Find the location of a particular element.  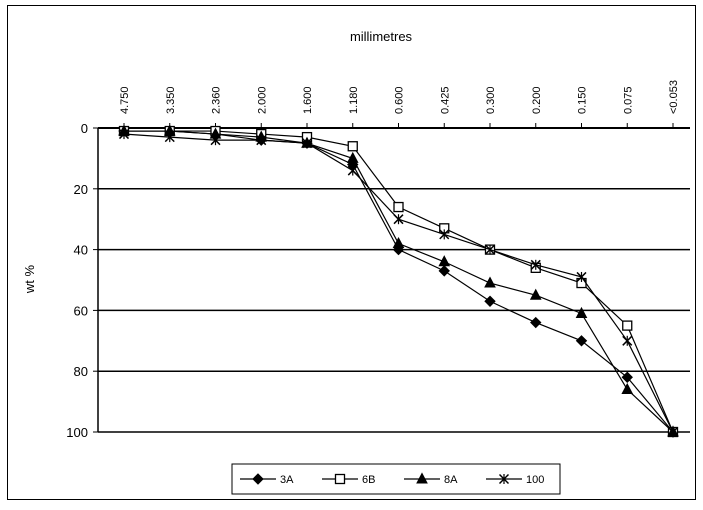

x-tick-label: <0.053 is located at coordinates (674, 97).